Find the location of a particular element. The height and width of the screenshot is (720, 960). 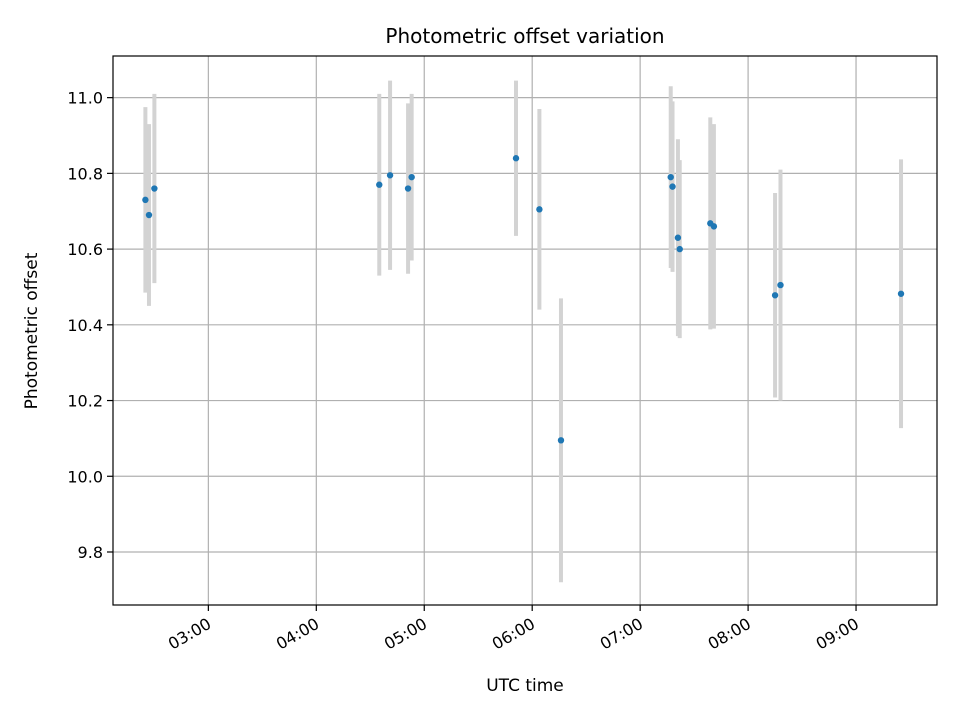

chart-title: Photometric offset variation is located at coordinates (524, 36).